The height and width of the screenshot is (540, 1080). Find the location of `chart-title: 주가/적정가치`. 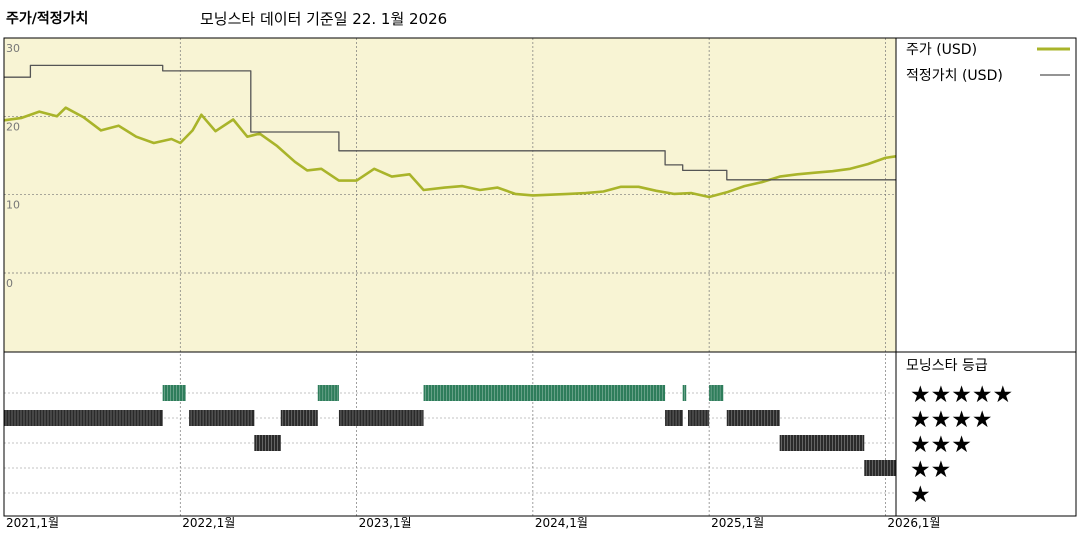

chart-title: 주가/적정가치 is located at coordinates (47, 19).